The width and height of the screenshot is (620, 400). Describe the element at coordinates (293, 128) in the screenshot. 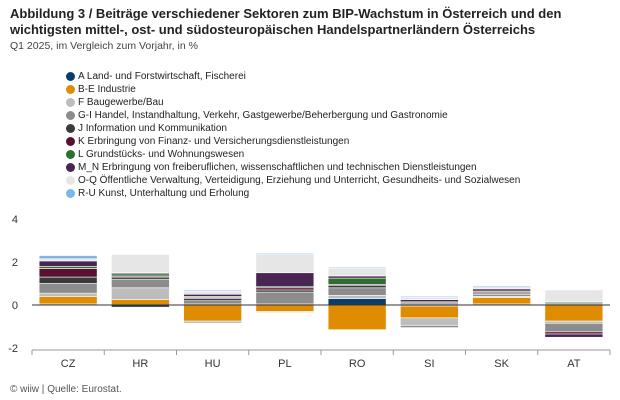

I see `legend-item: J Information und Kommunikation` at that location.